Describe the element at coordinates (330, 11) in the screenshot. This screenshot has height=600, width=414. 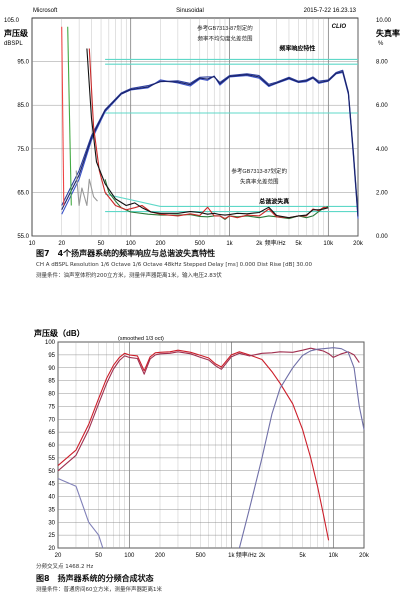
I see `header-right: 2015-7-22 16.23.13` at that location.